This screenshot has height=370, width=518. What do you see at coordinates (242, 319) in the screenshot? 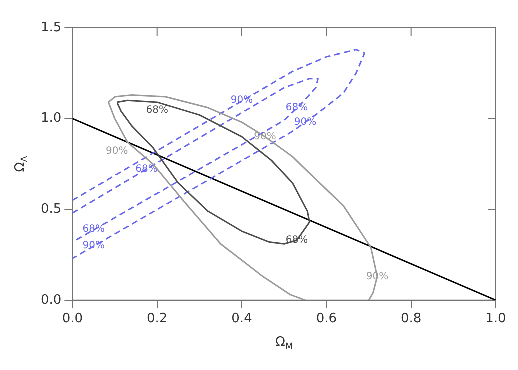
I see `x-tick-label: 0.4` at bounding box center [242, 319].